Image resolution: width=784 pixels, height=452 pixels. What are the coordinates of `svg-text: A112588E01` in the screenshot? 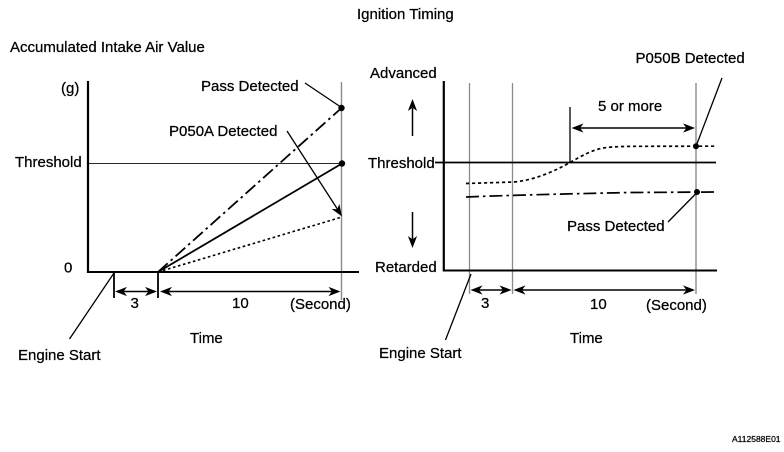 It's located at (756, 439).